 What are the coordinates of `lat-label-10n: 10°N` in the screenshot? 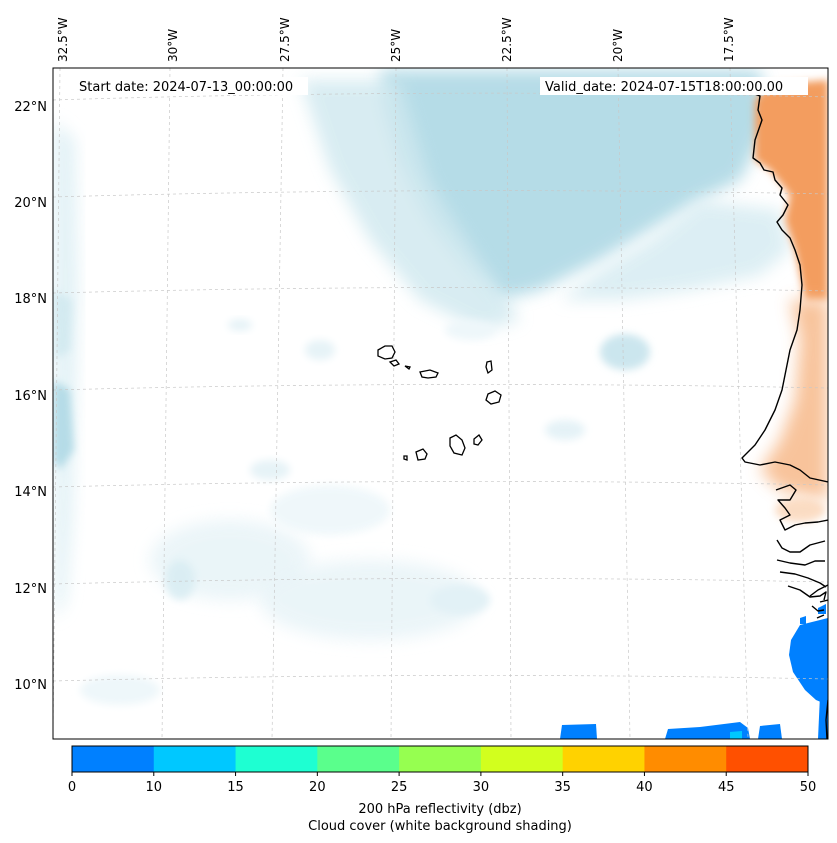 It's located at (30, 685).